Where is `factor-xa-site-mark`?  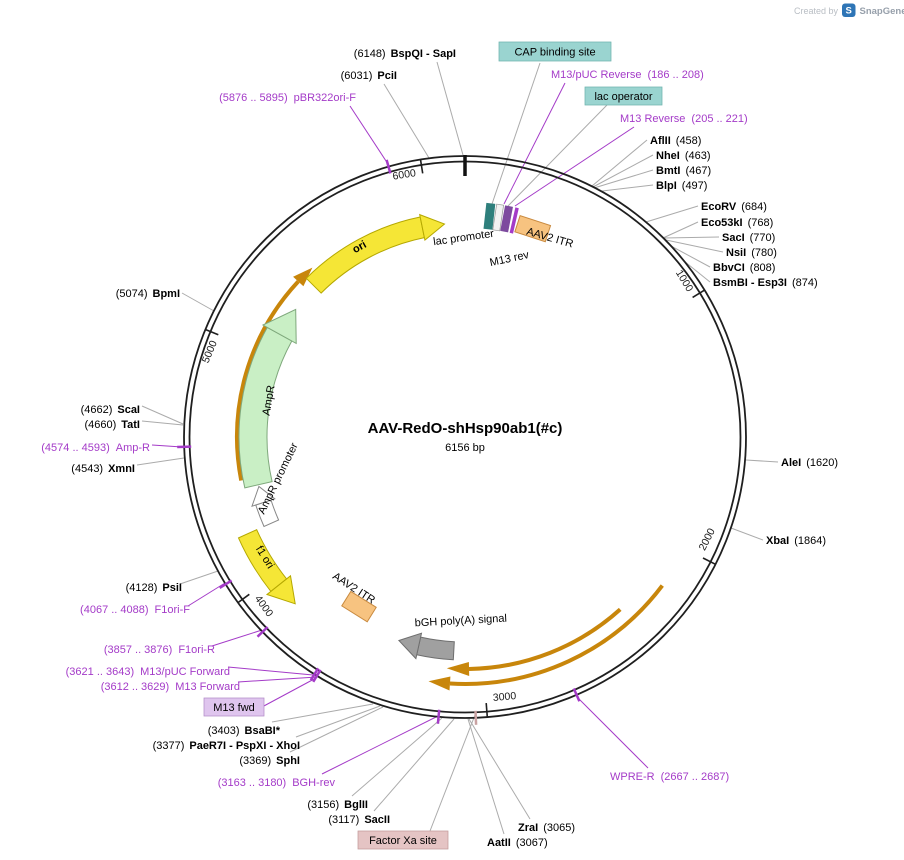 factor-xa-site-mark is located at coordinates (476, 717).